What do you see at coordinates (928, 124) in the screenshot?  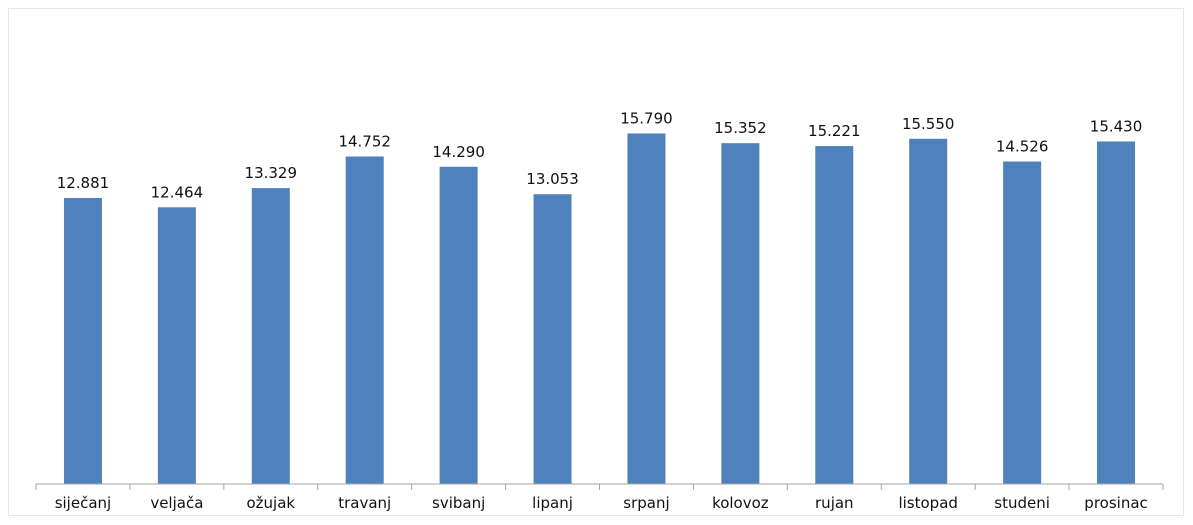 I see `data-label-listopad: 15.550` at bounding box center [928, 124].